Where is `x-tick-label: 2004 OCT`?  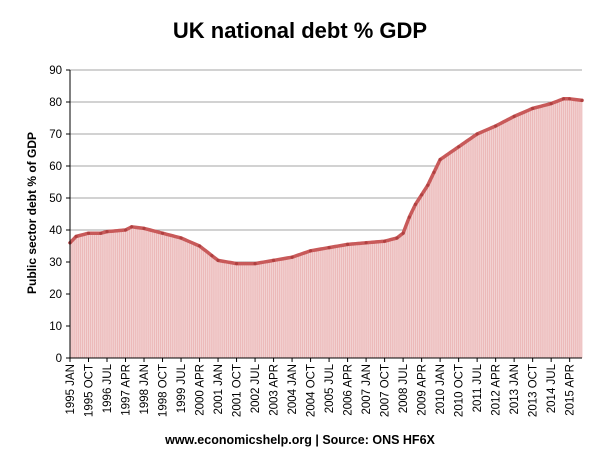
x-tick-label: 2004 OCT is located at coordinates (312, 390).